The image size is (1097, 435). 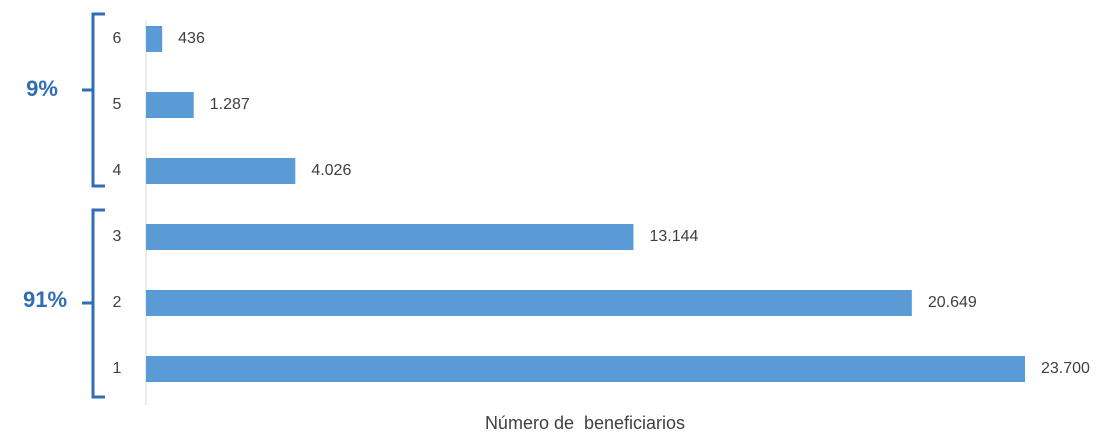 I want to click on y-tick-label: 1, so click(x=117, y=368).